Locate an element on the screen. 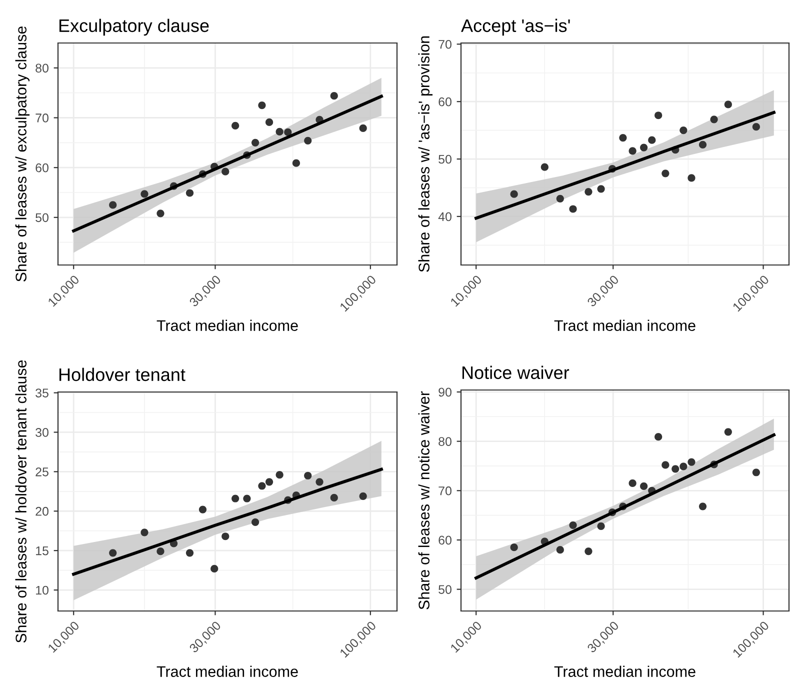 This screenshot has width=791, height=685. chart-title: Holdover tenant is located at coordinates (122, 375).